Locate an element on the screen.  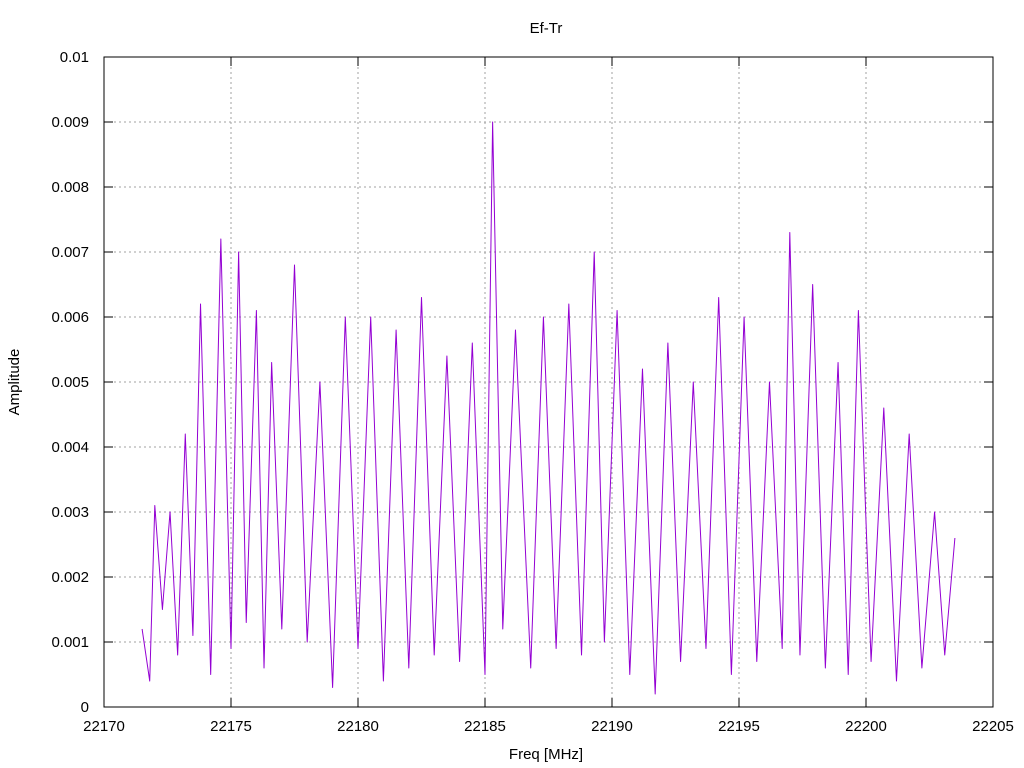
y-tick-label: 0.005 is located at coordinates (70, 382).